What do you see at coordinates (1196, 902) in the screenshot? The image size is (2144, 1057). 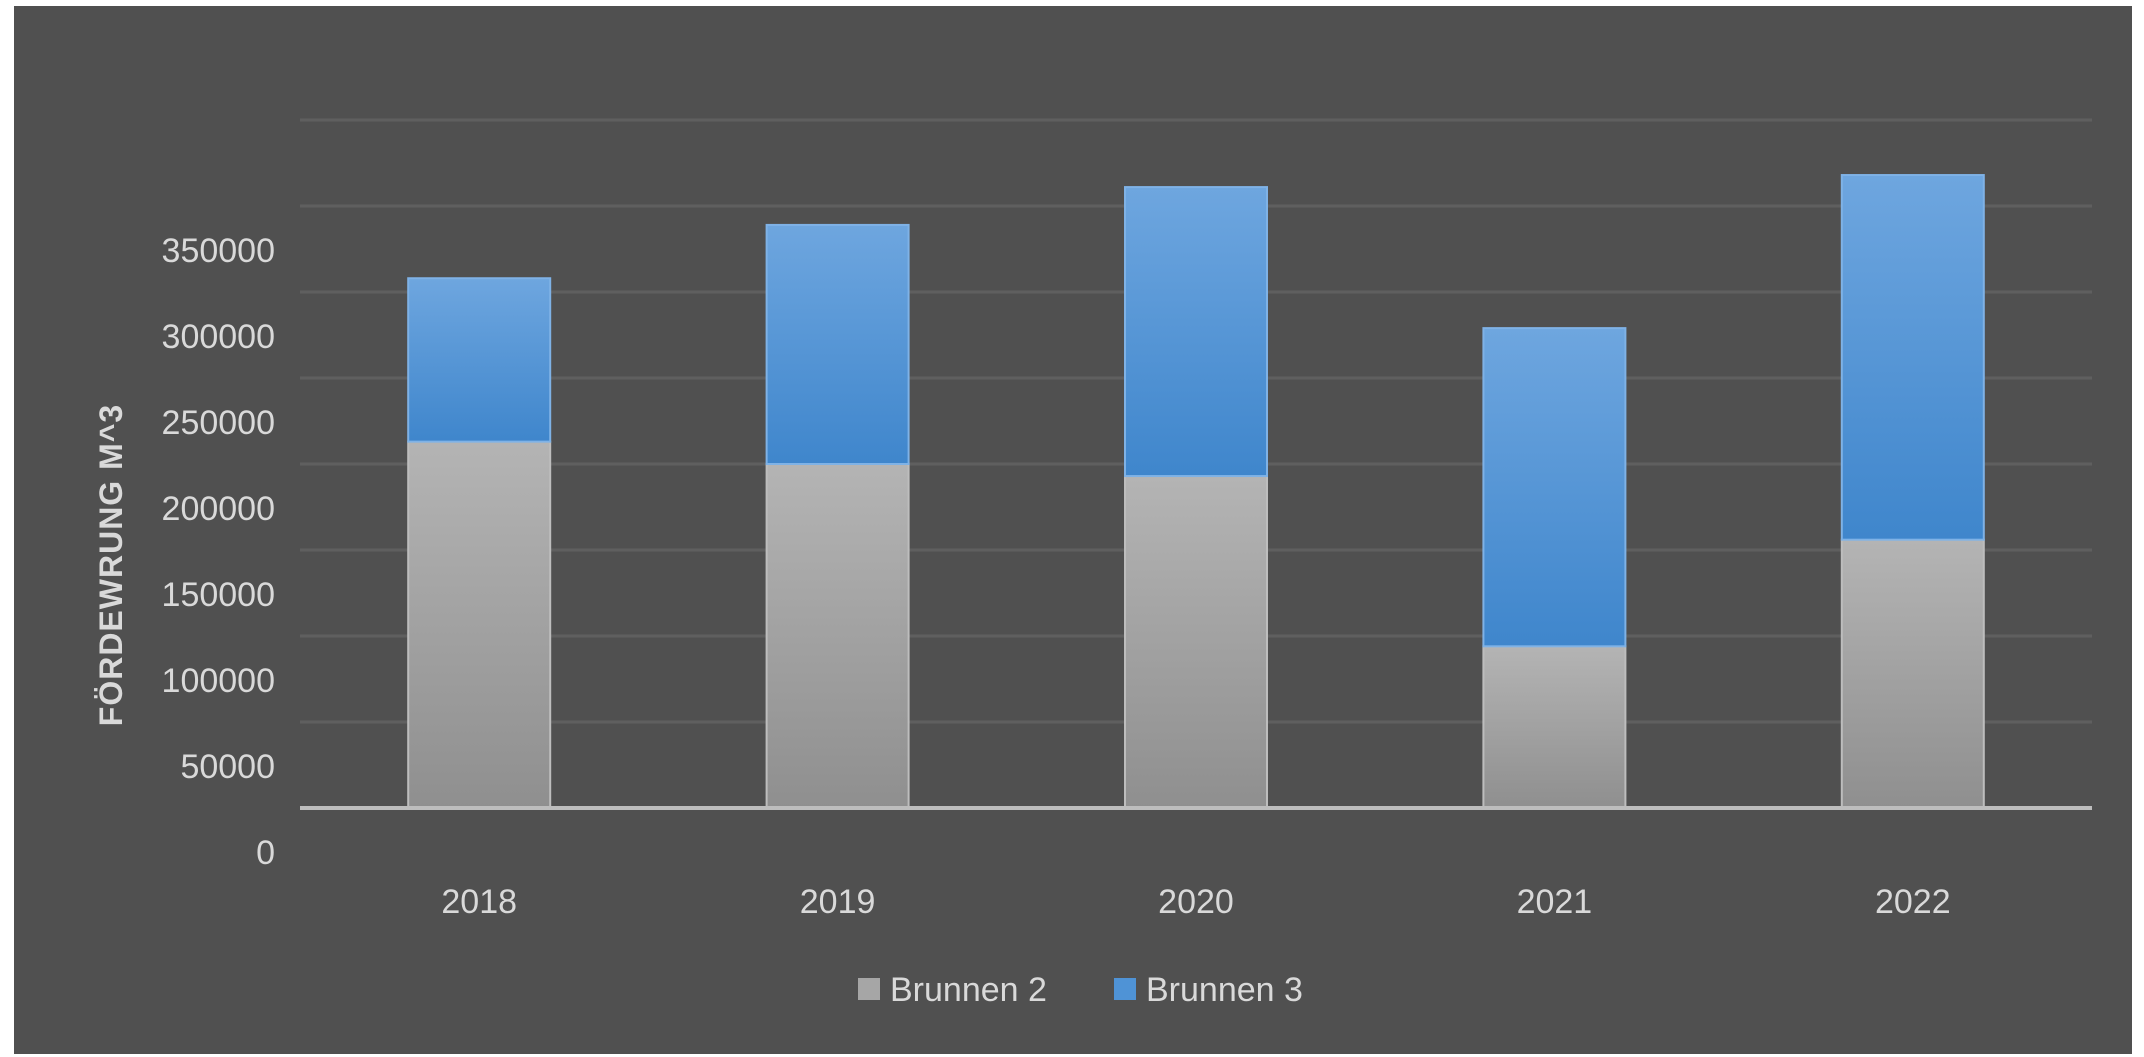 I see `x-tick-label: 2020` at bounding box center [1196, 902].